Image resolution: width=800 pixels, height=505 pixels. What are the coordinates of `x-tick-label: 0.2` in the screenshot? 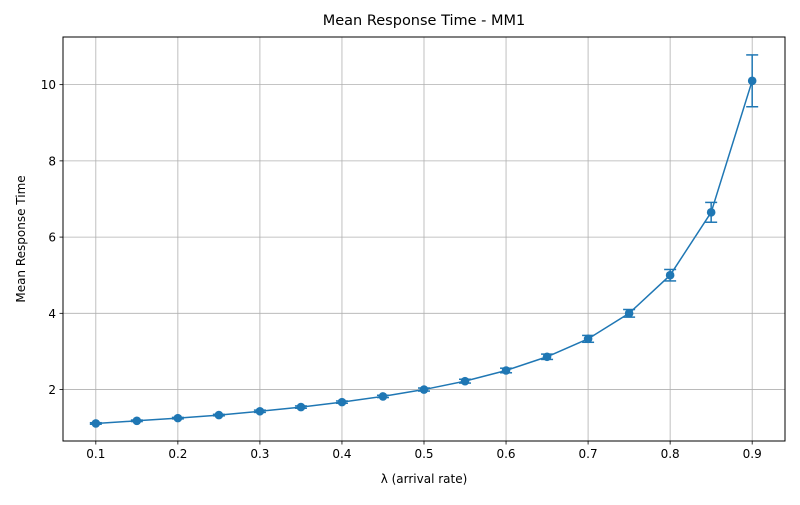 It's located at (177, 454).